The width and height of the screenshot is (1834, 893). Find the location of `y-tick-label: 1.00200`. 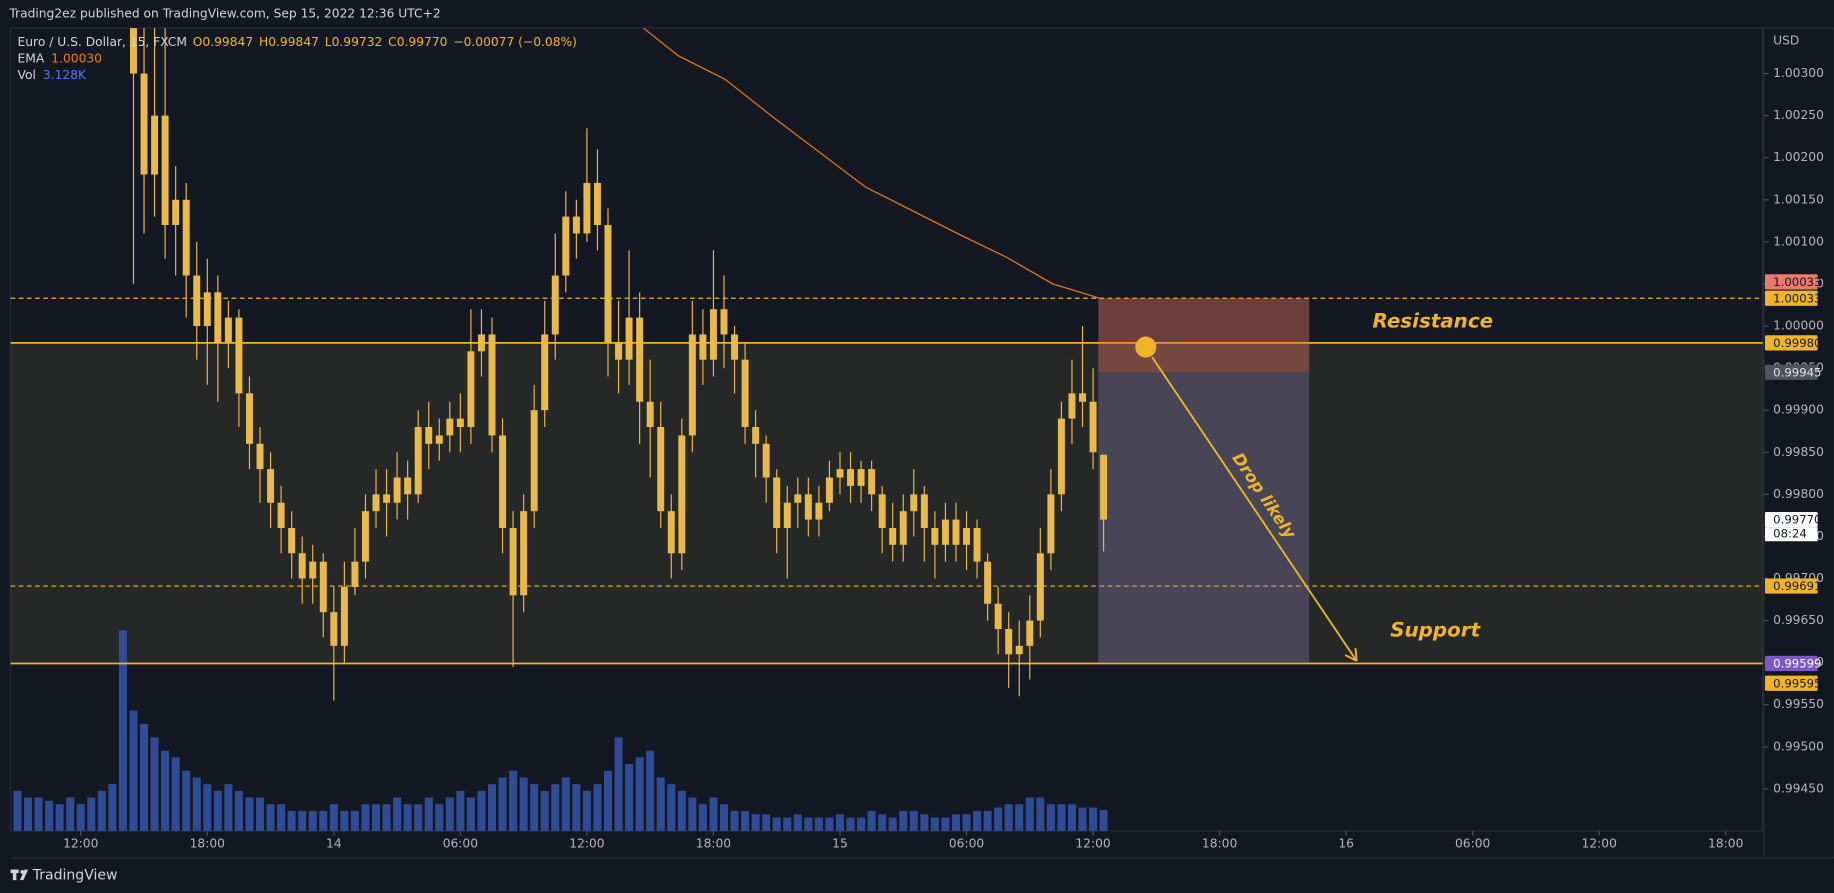

y-tick-label: 1.00200 is located at coordinates (1798, 157).